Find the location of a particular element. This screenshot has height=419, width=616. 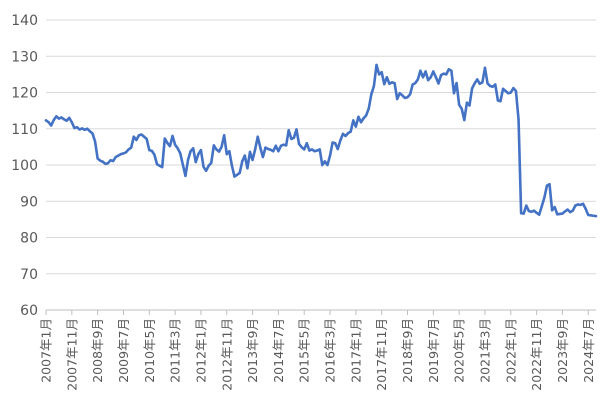

y-tick-label-140: 140 is located at coordinates (24, 21).